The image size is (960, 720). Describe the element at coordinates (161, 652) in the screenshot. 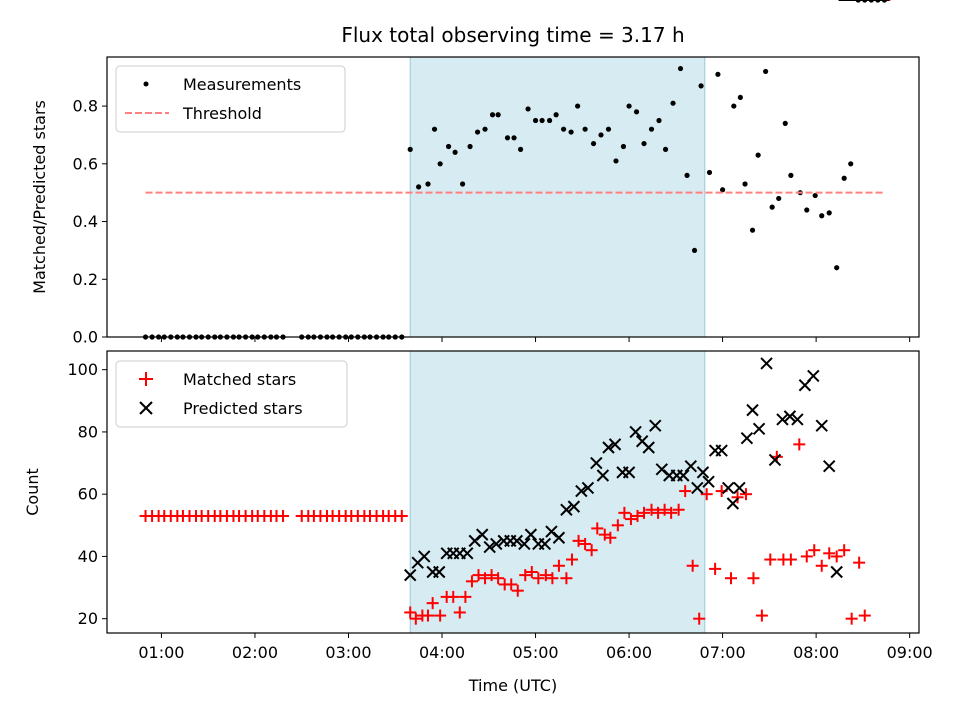

I see `xtick-label: 01:00` at that location.